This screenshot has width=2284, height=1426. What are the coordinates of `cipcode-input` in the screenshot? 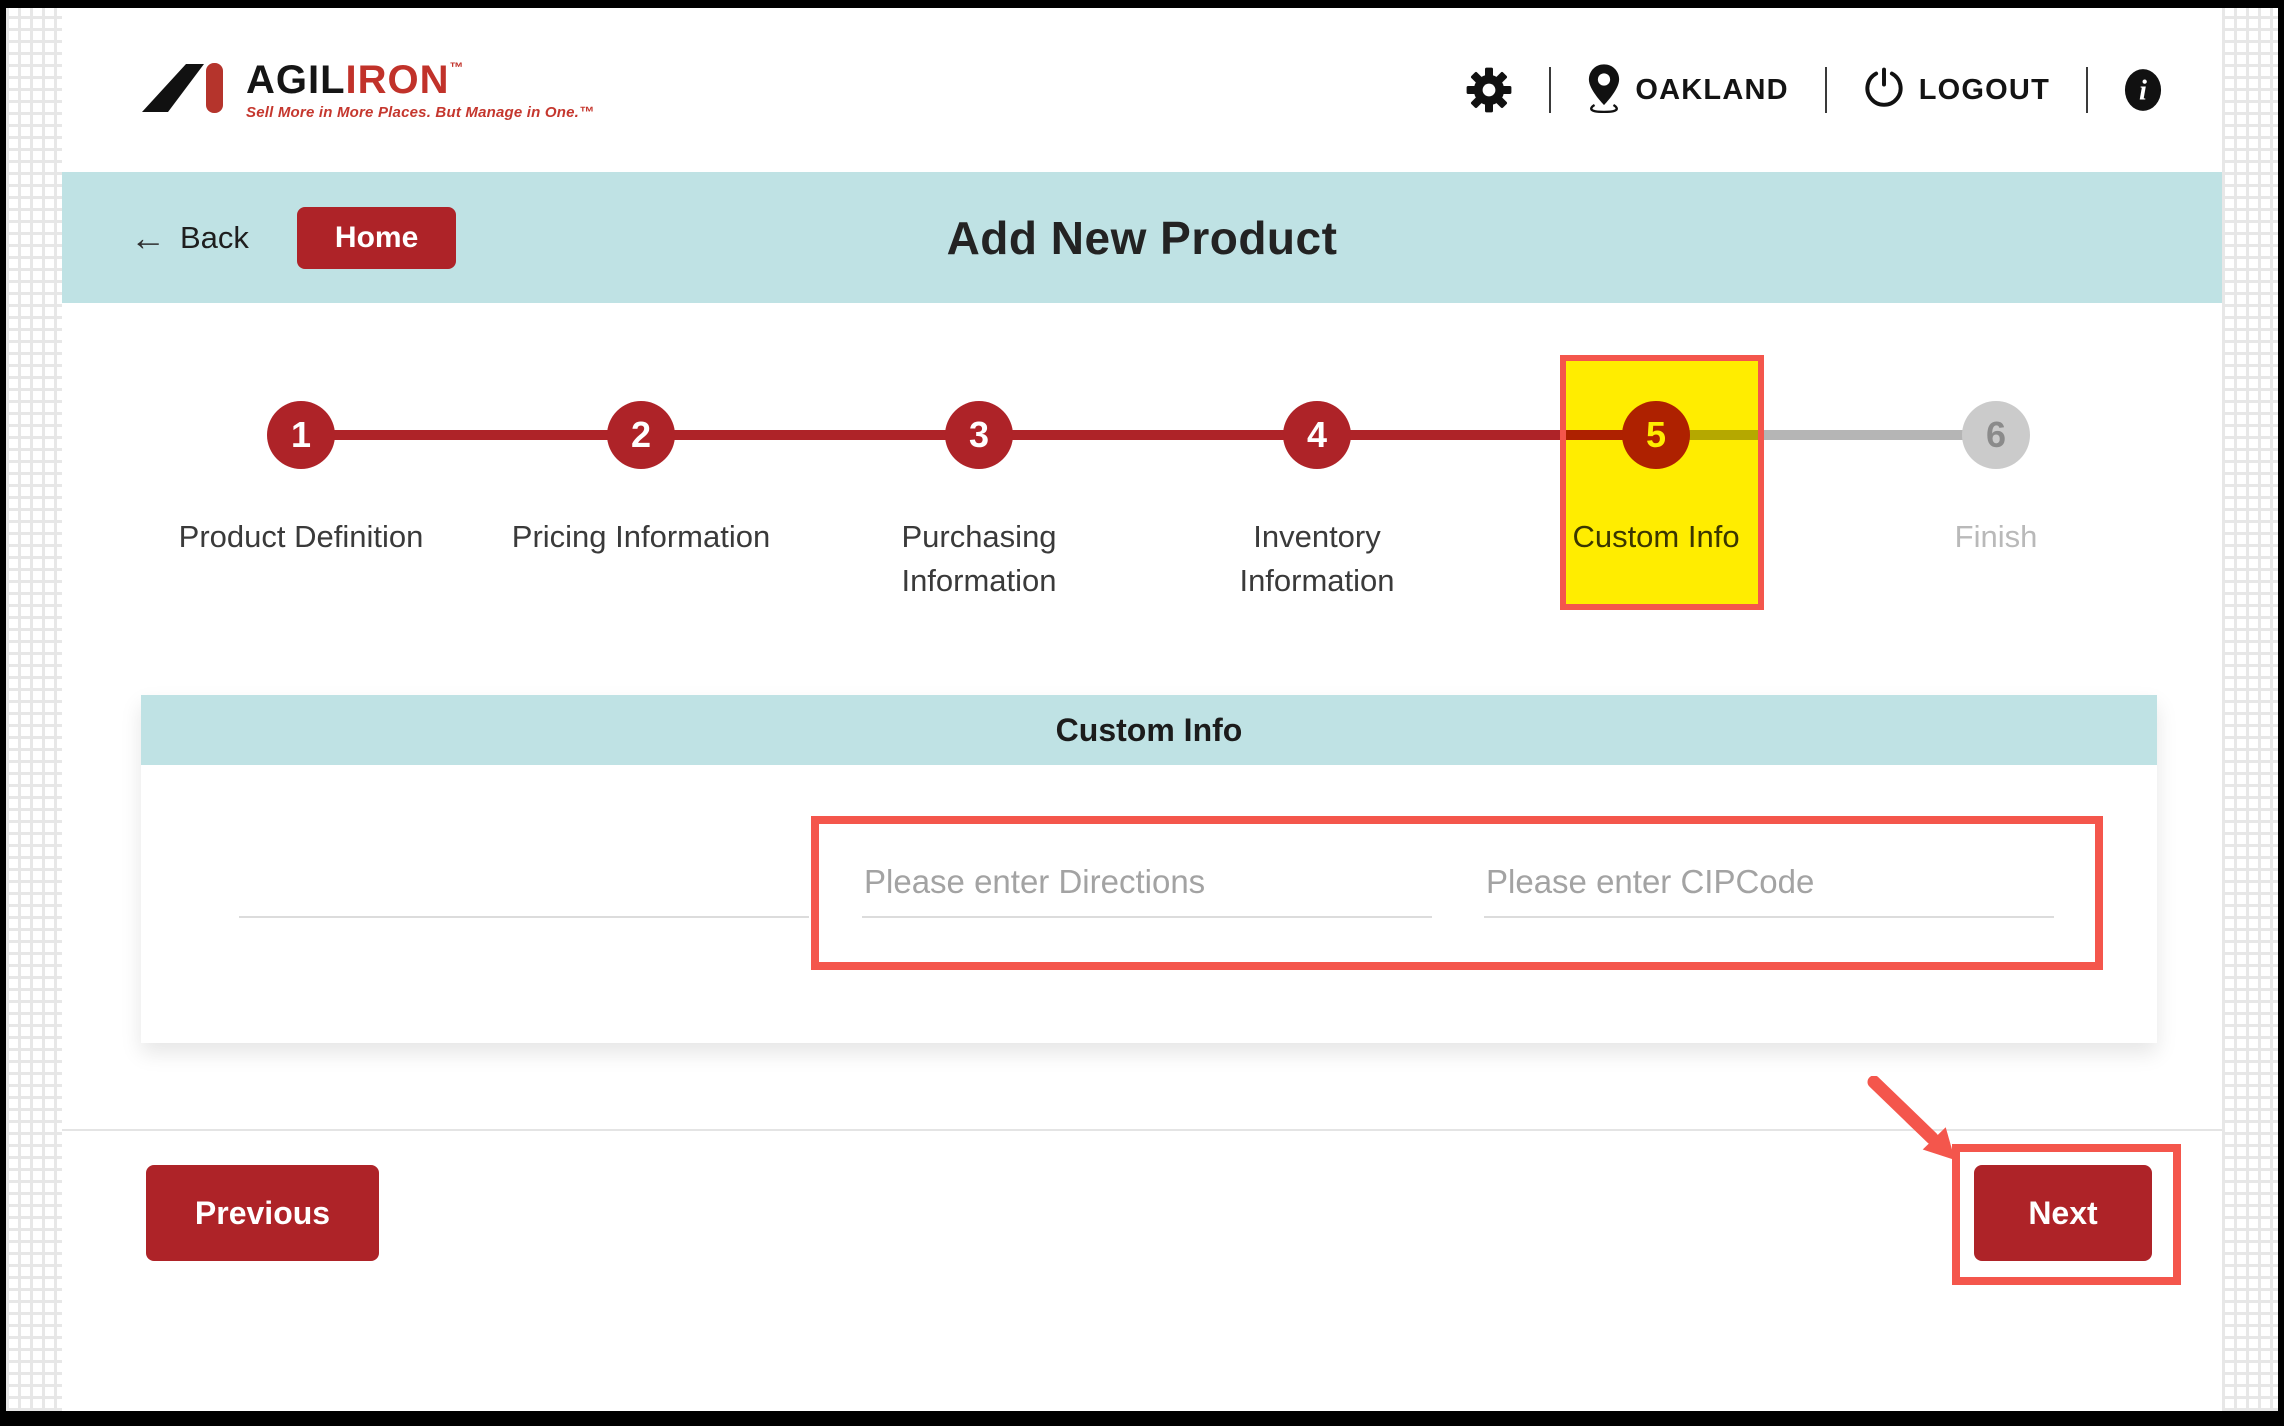 It's located at (1769, 883).